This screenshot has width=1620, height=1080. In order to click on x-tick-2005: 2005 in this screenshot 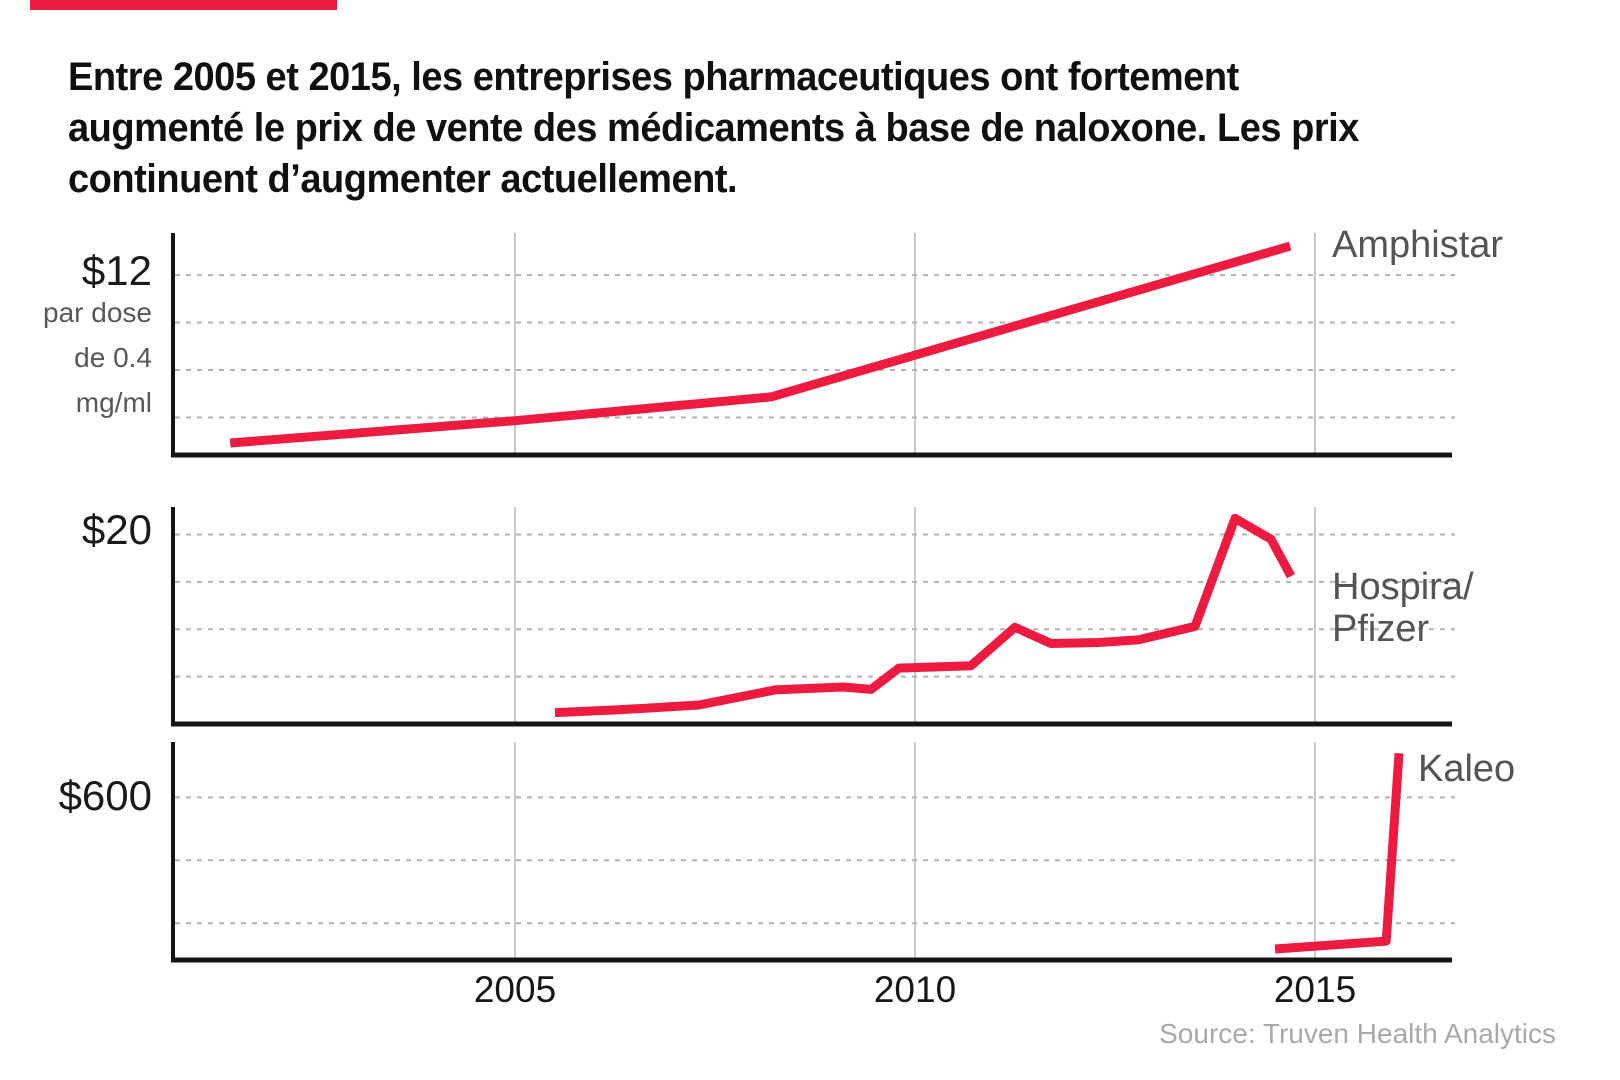, I will do `click(515, 989)`.